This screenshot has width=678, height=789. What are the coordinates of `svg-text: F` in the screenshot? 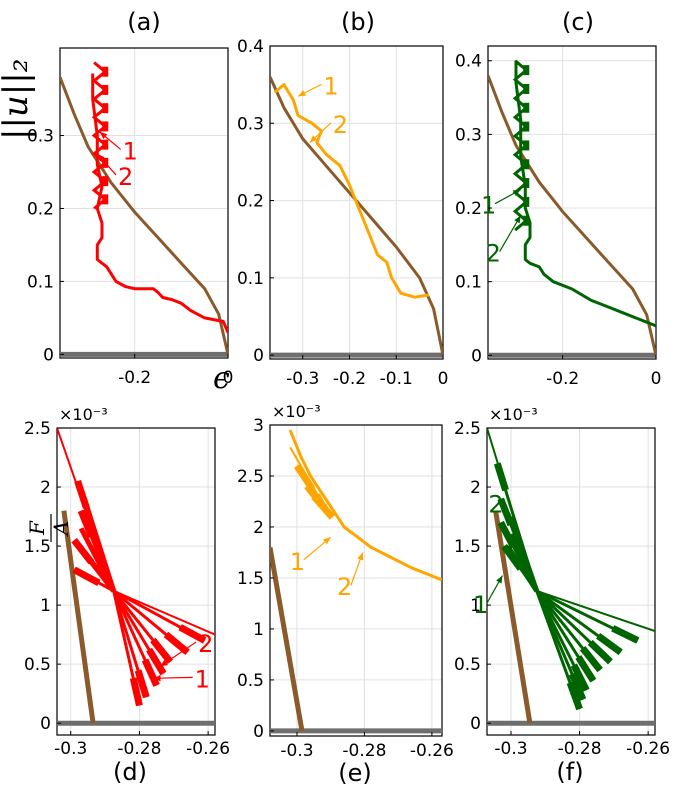 It's located at (37, 528).